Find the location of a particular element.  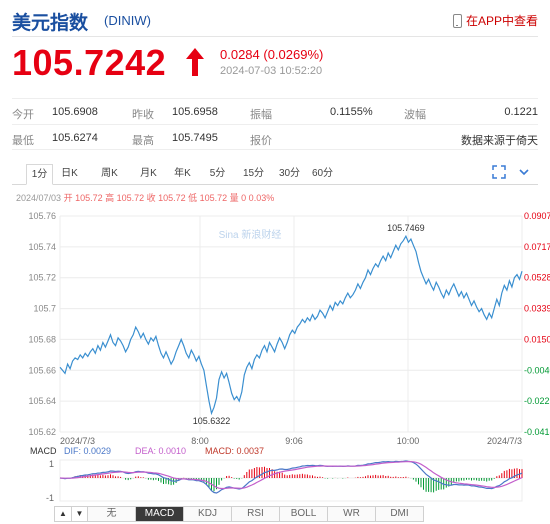

x-tick-label: 10:00 is located at coordinates (408, 441).